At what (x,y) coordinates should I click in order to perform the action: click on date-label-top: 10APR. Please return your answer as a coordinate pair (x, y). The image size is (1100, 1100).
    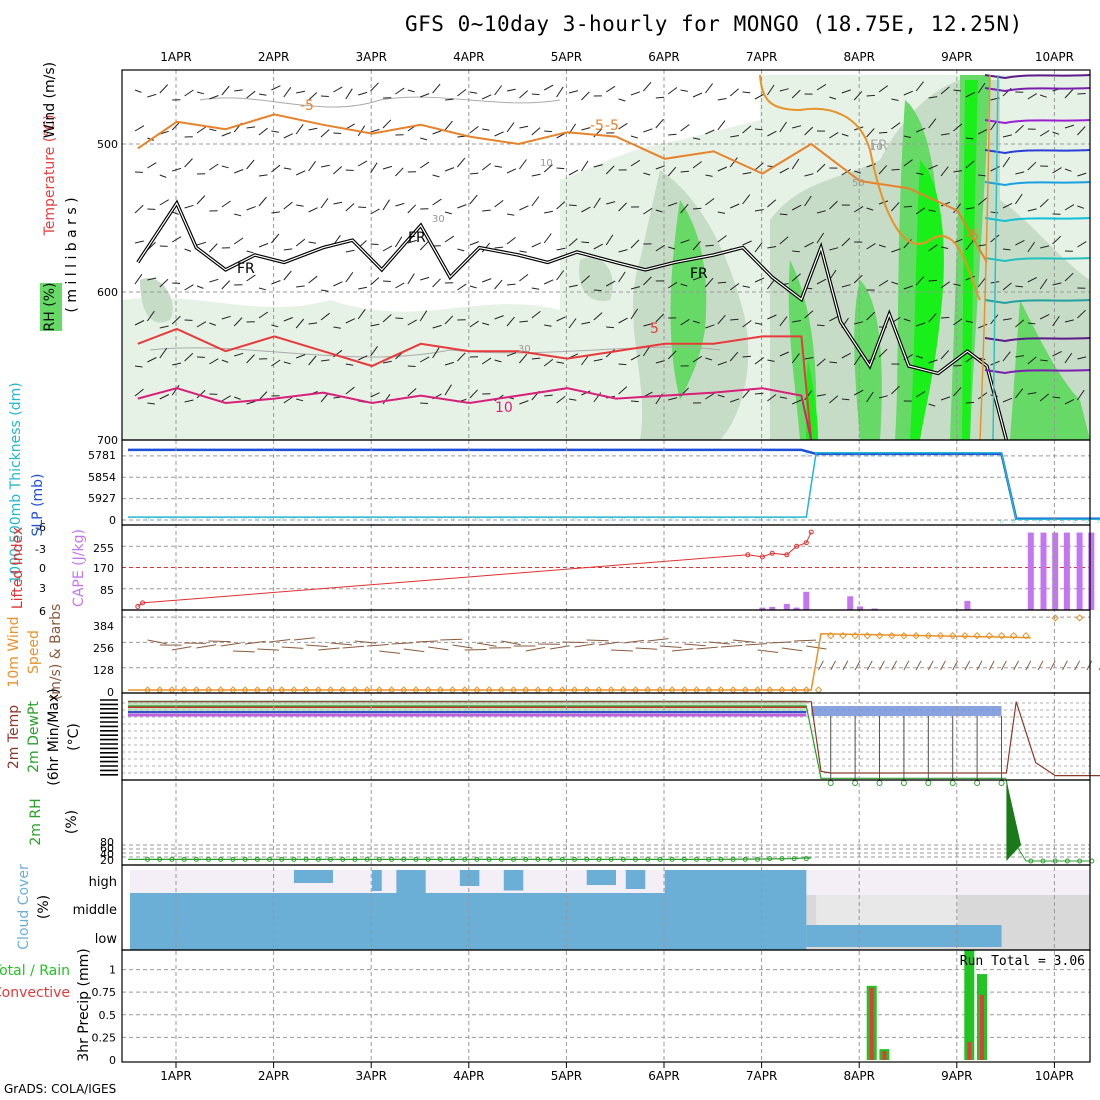
    Looking at the image, I should click on (1054, 57).